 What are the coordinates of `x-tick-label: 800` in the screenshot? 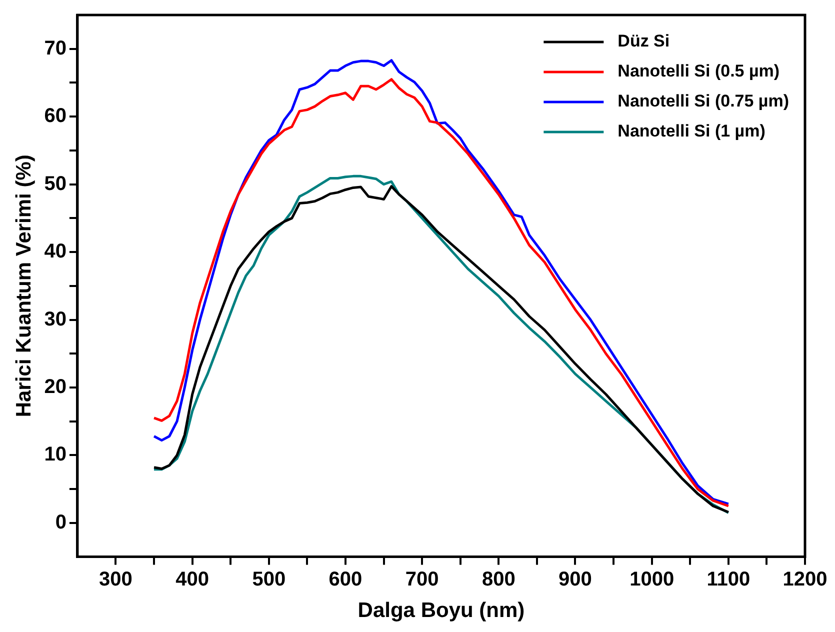 It's located at (499, 579).